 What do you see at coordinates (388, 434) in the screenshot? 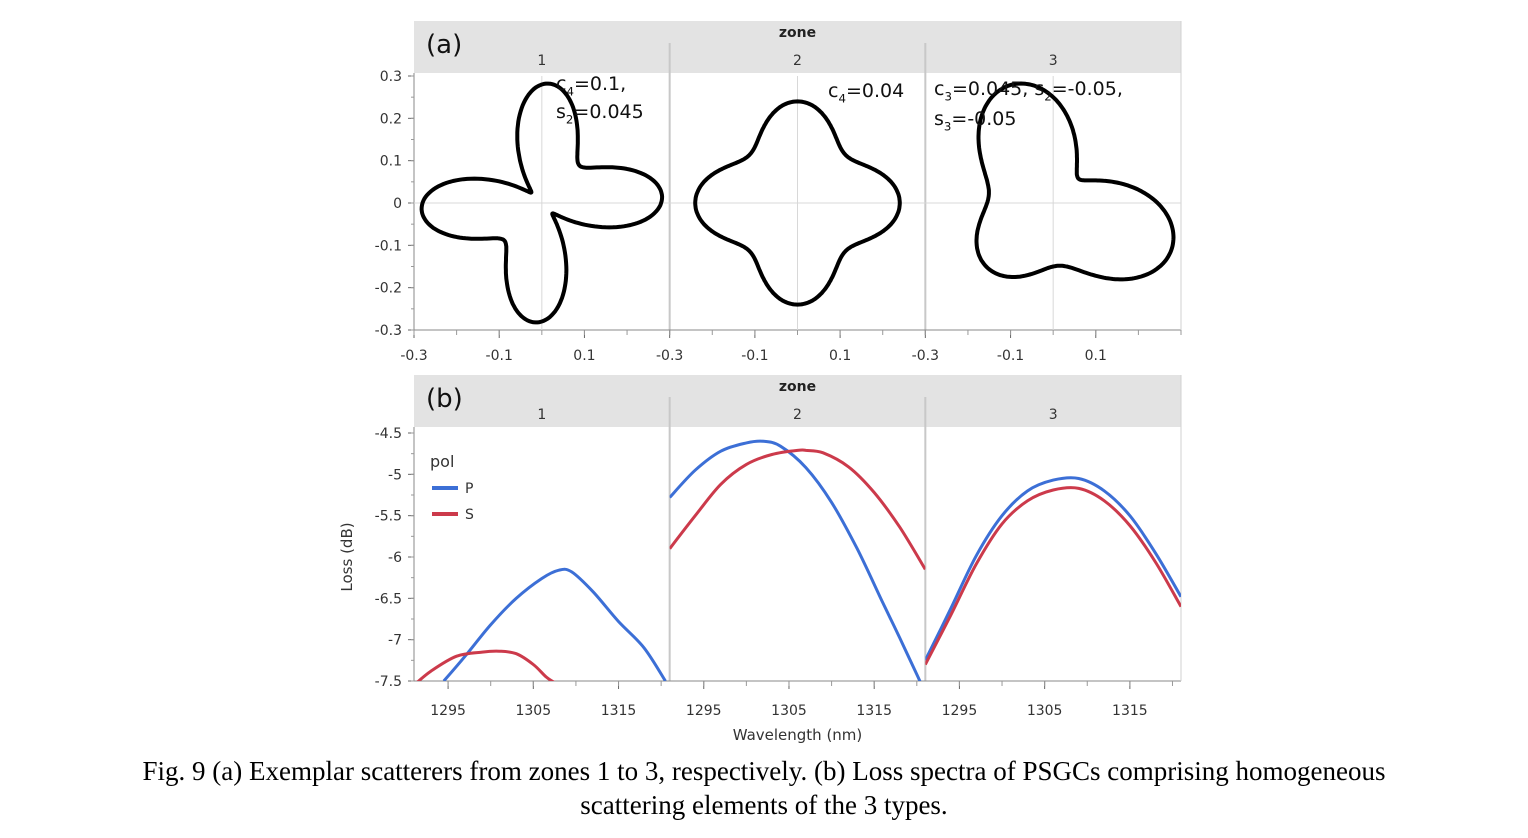
I see `y-tick-label: -4.5` at bounding box center [388, 434].